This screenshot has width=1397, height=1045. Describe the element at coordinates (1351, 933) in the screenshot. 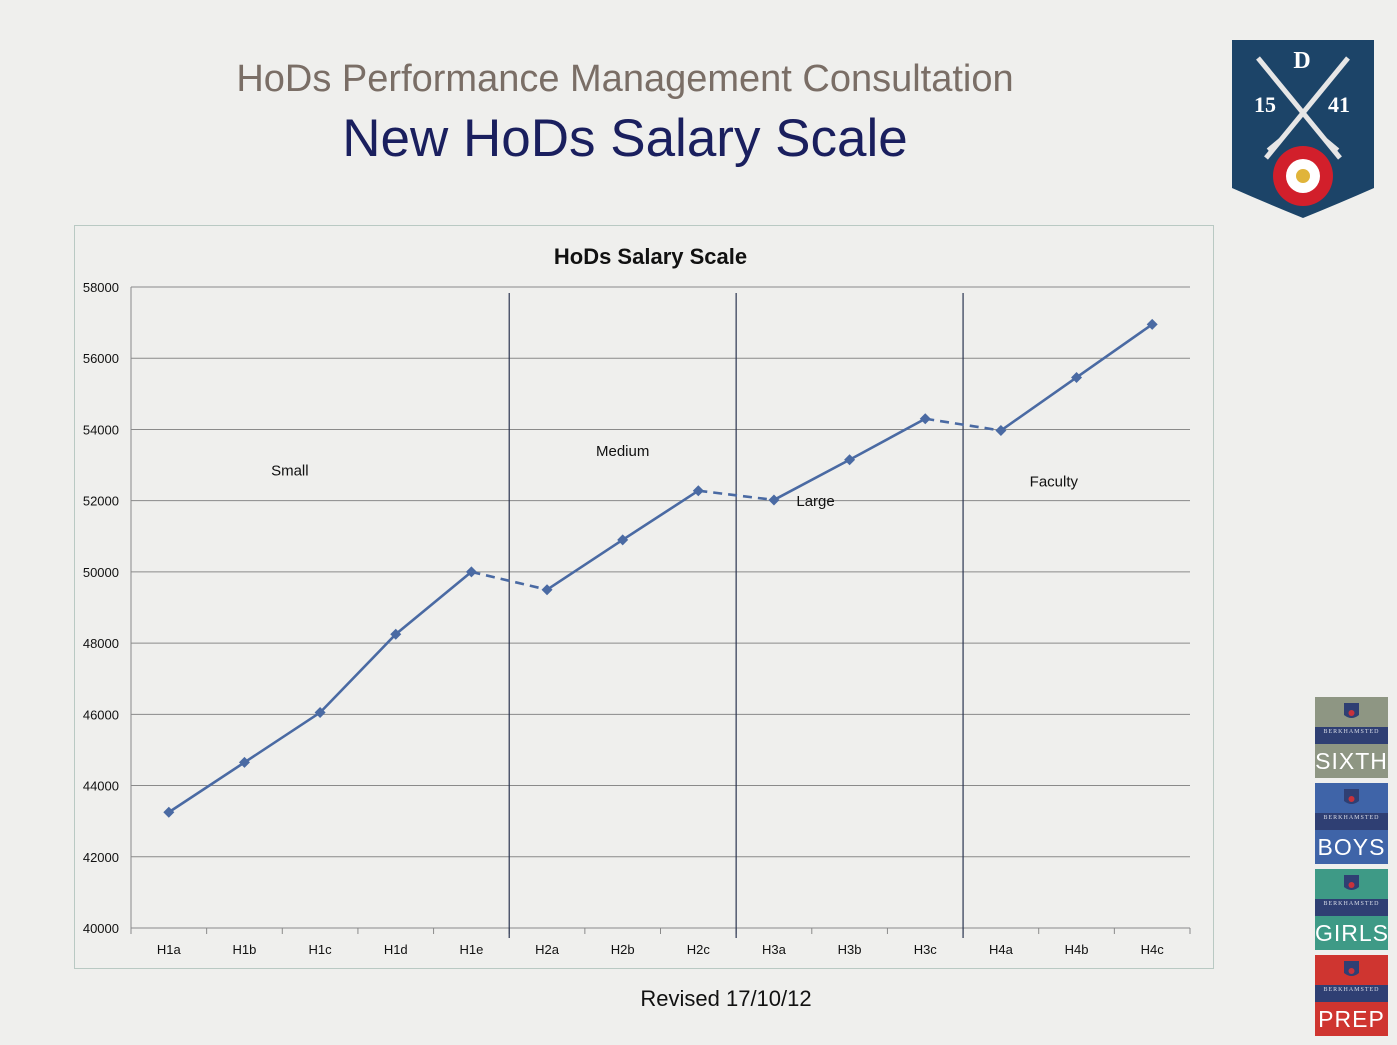

I see `logo-name: GIRLS` at that location.